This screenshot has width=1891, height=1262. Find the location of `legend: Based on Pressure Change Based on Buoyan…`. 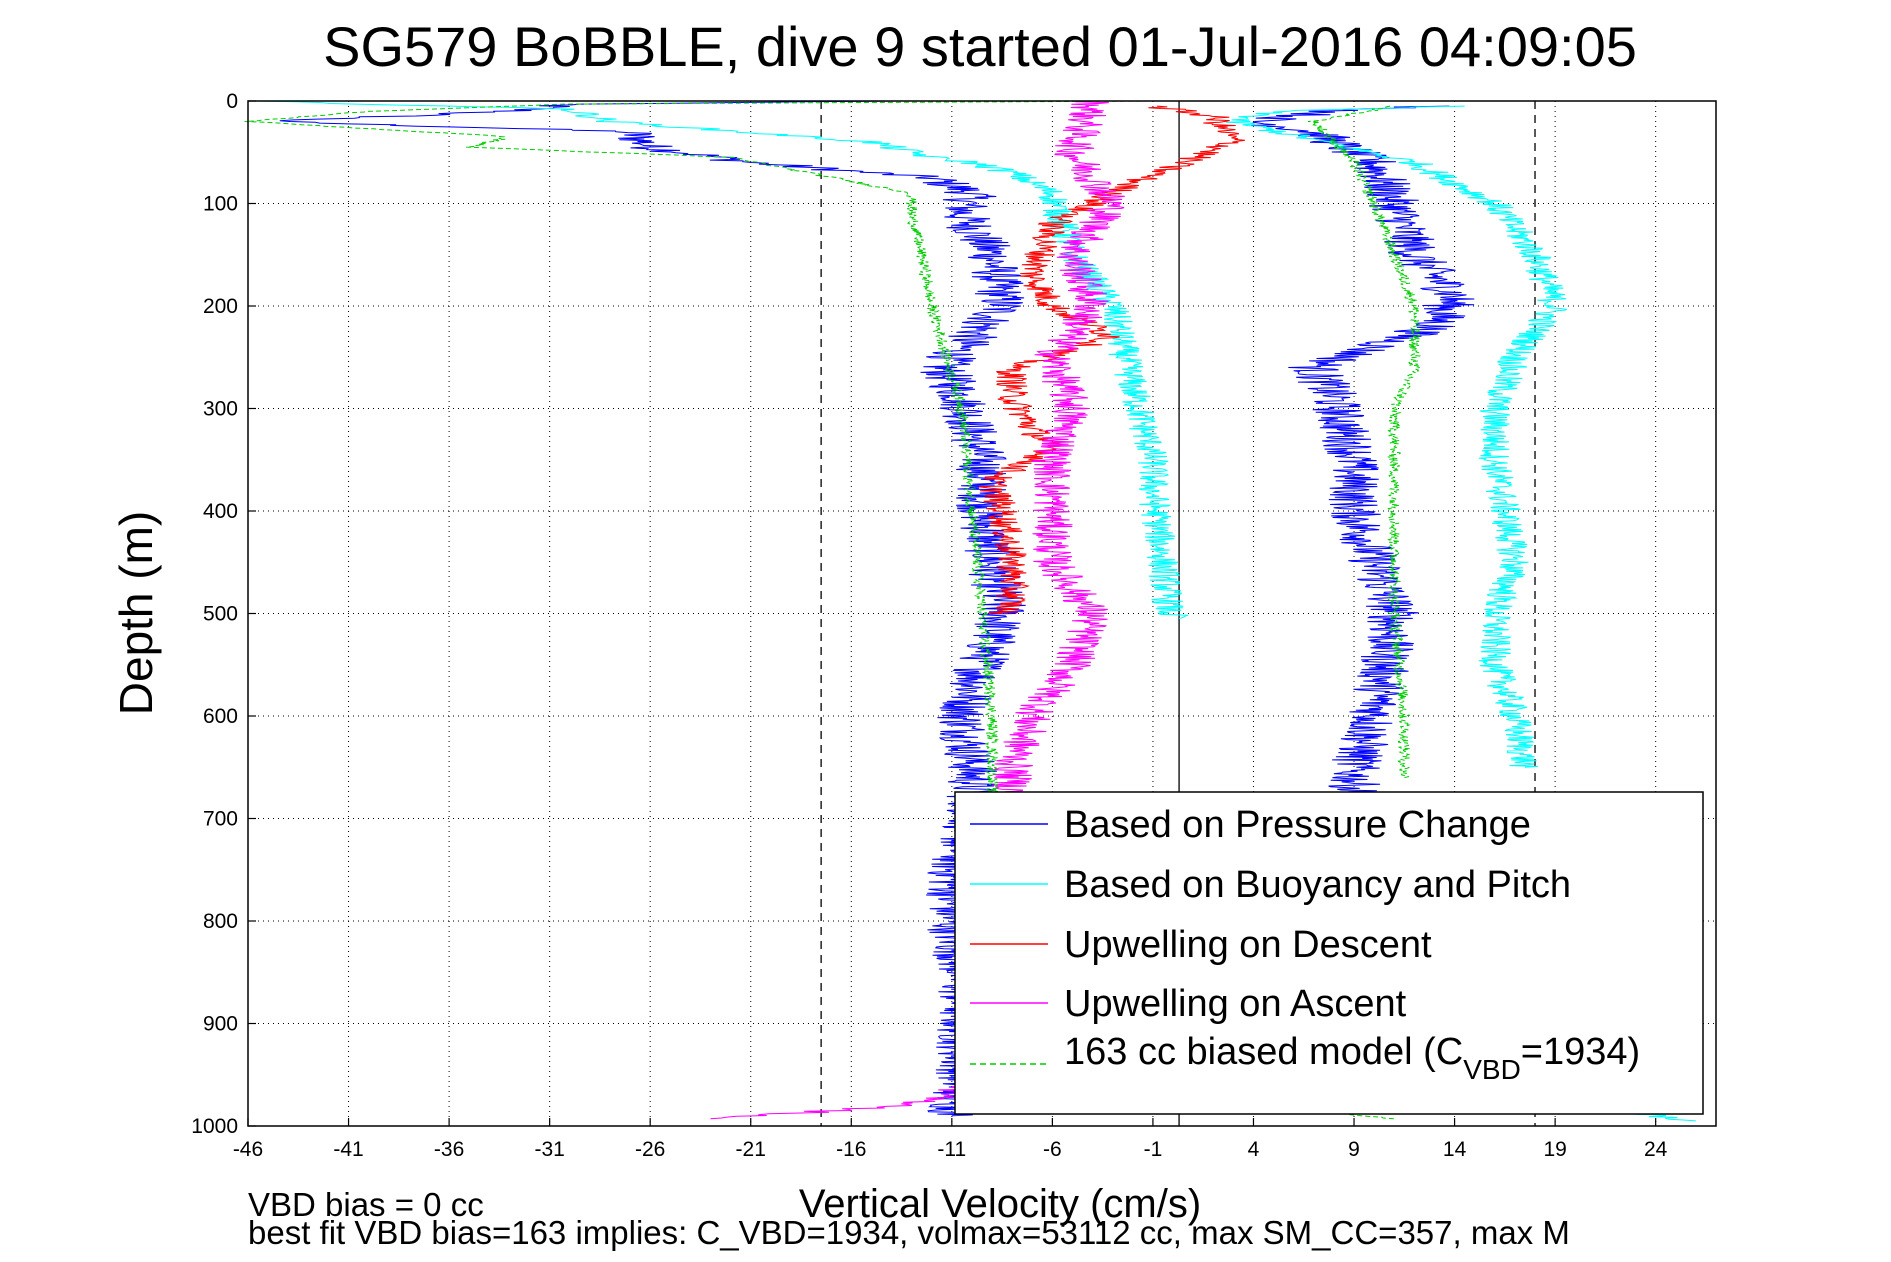

legend: Based on Pressure Change Based on Buoyan… is located at coordinates (1329, 953).